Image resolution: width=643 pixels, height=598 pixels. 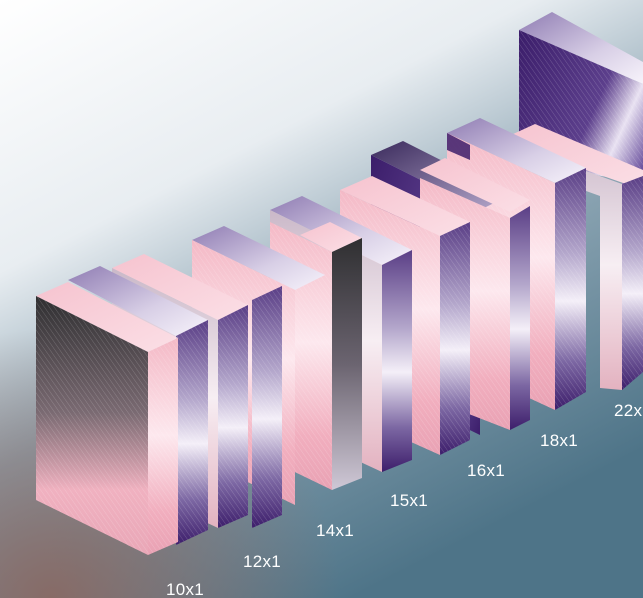 I want to click on group-label: 10x1, so click(x=185, y=589).